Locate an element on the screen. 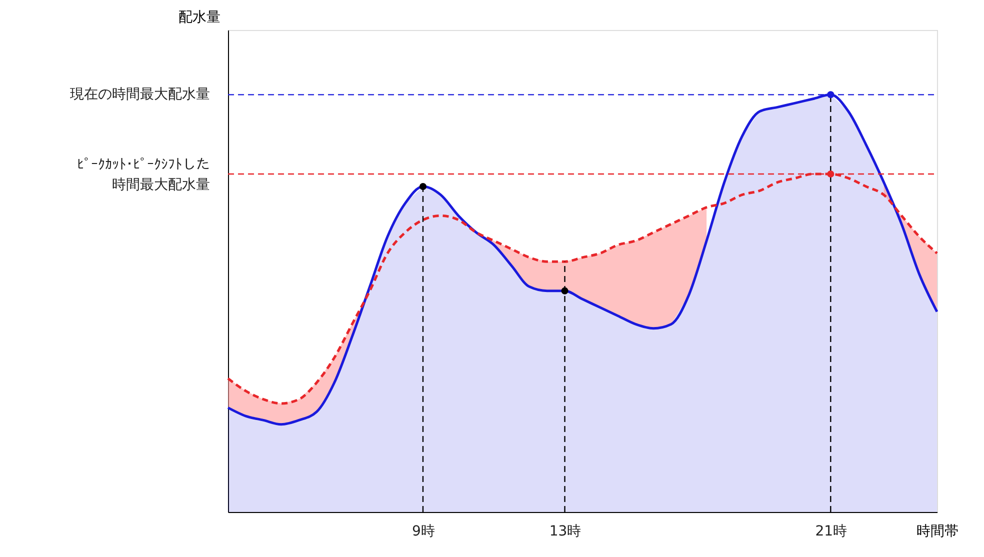  y-axis-title: 配水量 is located at coordinates (199, 18).